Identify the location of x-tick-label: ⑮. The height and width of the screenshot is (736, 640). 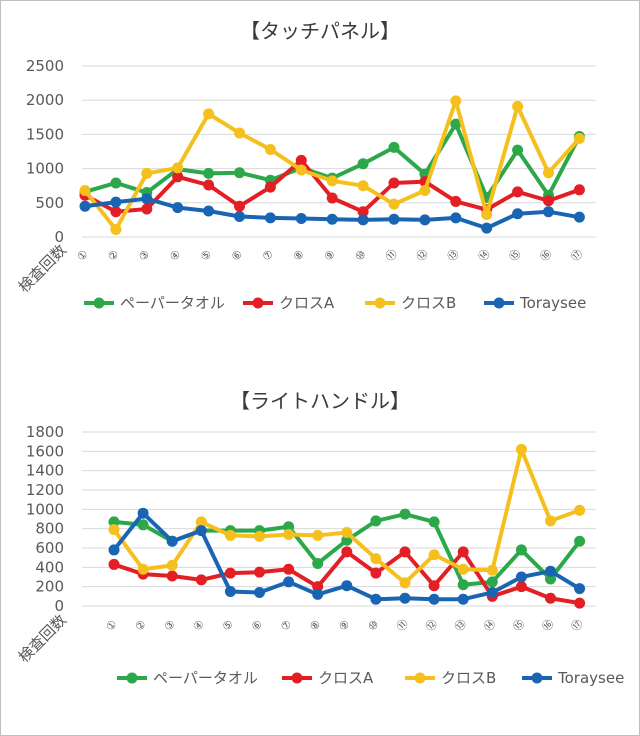
(518, 625).